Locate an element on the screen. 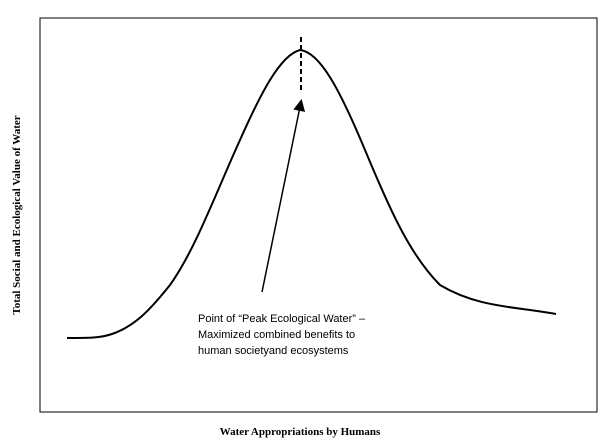  pointer-arrow is located at coordinates (283, 196).